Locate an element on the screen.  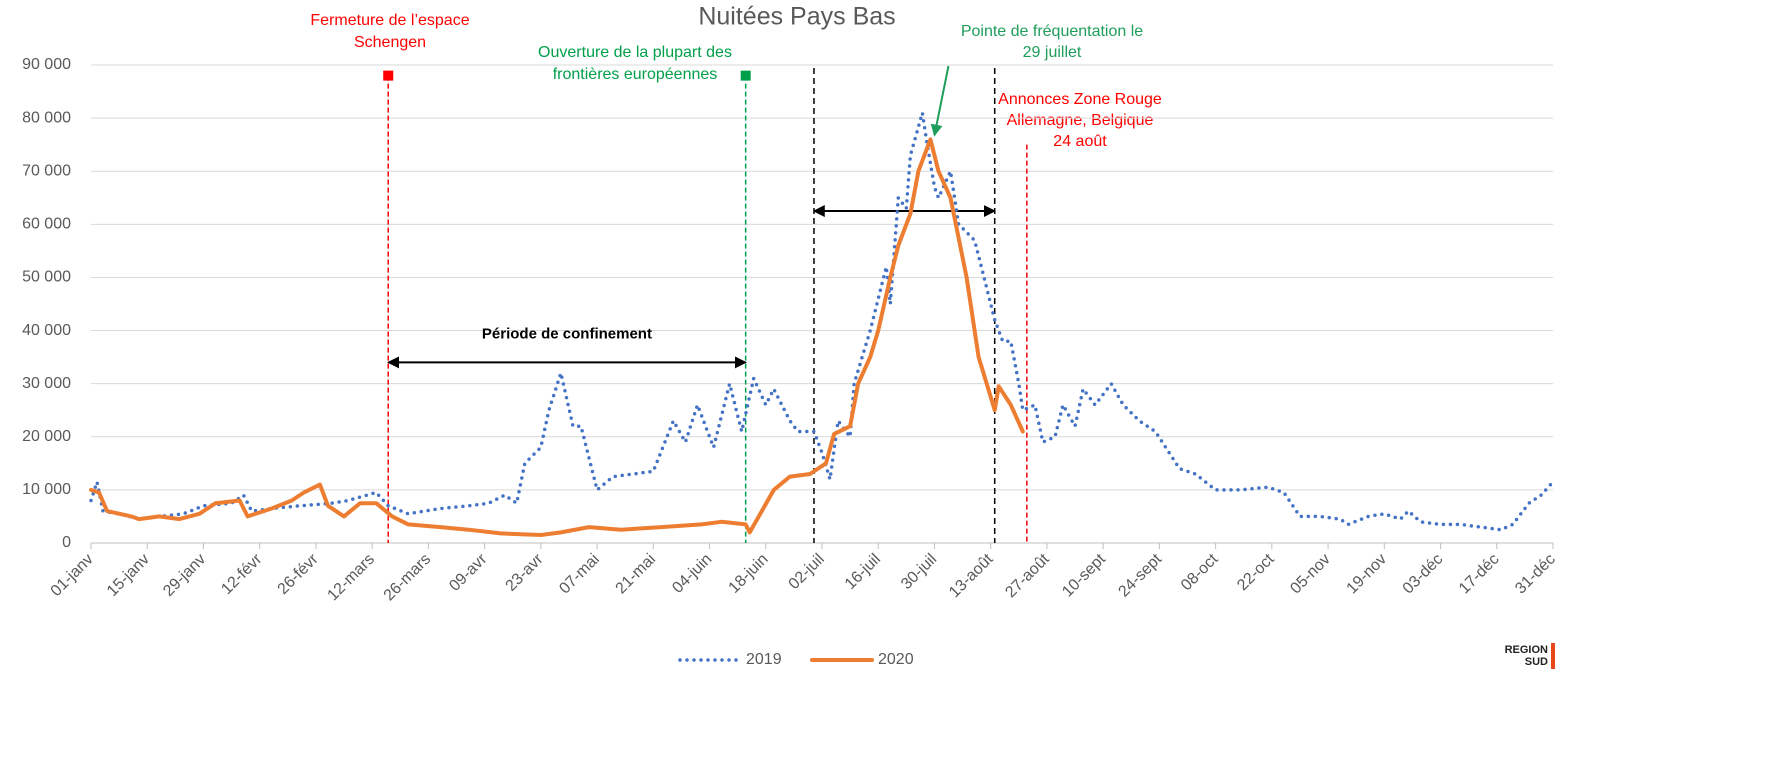
x-tick-label: 19-nov is located at coordinates (1367, 574).